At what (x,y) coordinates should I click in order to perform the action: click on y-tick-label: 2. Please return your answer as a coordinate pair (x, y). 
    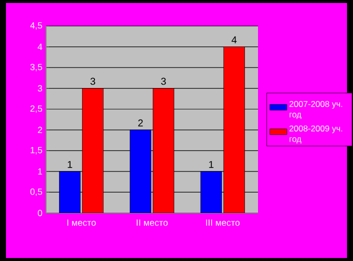
    Looking at the image, I should click on (40, 130).